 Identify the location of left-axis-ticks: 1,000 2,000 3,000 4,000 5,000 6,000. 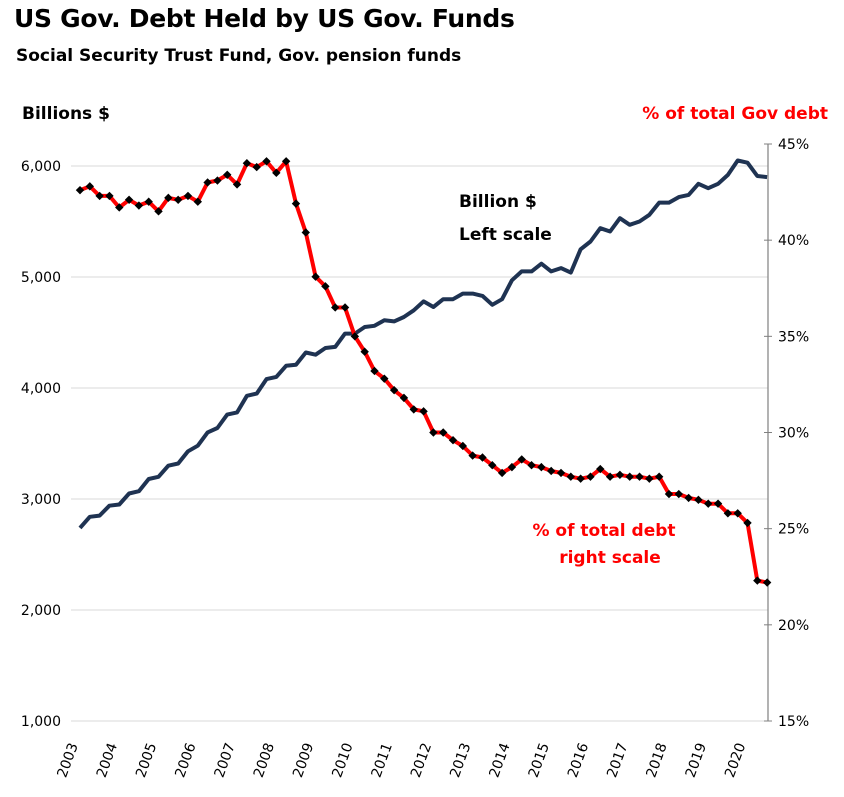
(41, 444).